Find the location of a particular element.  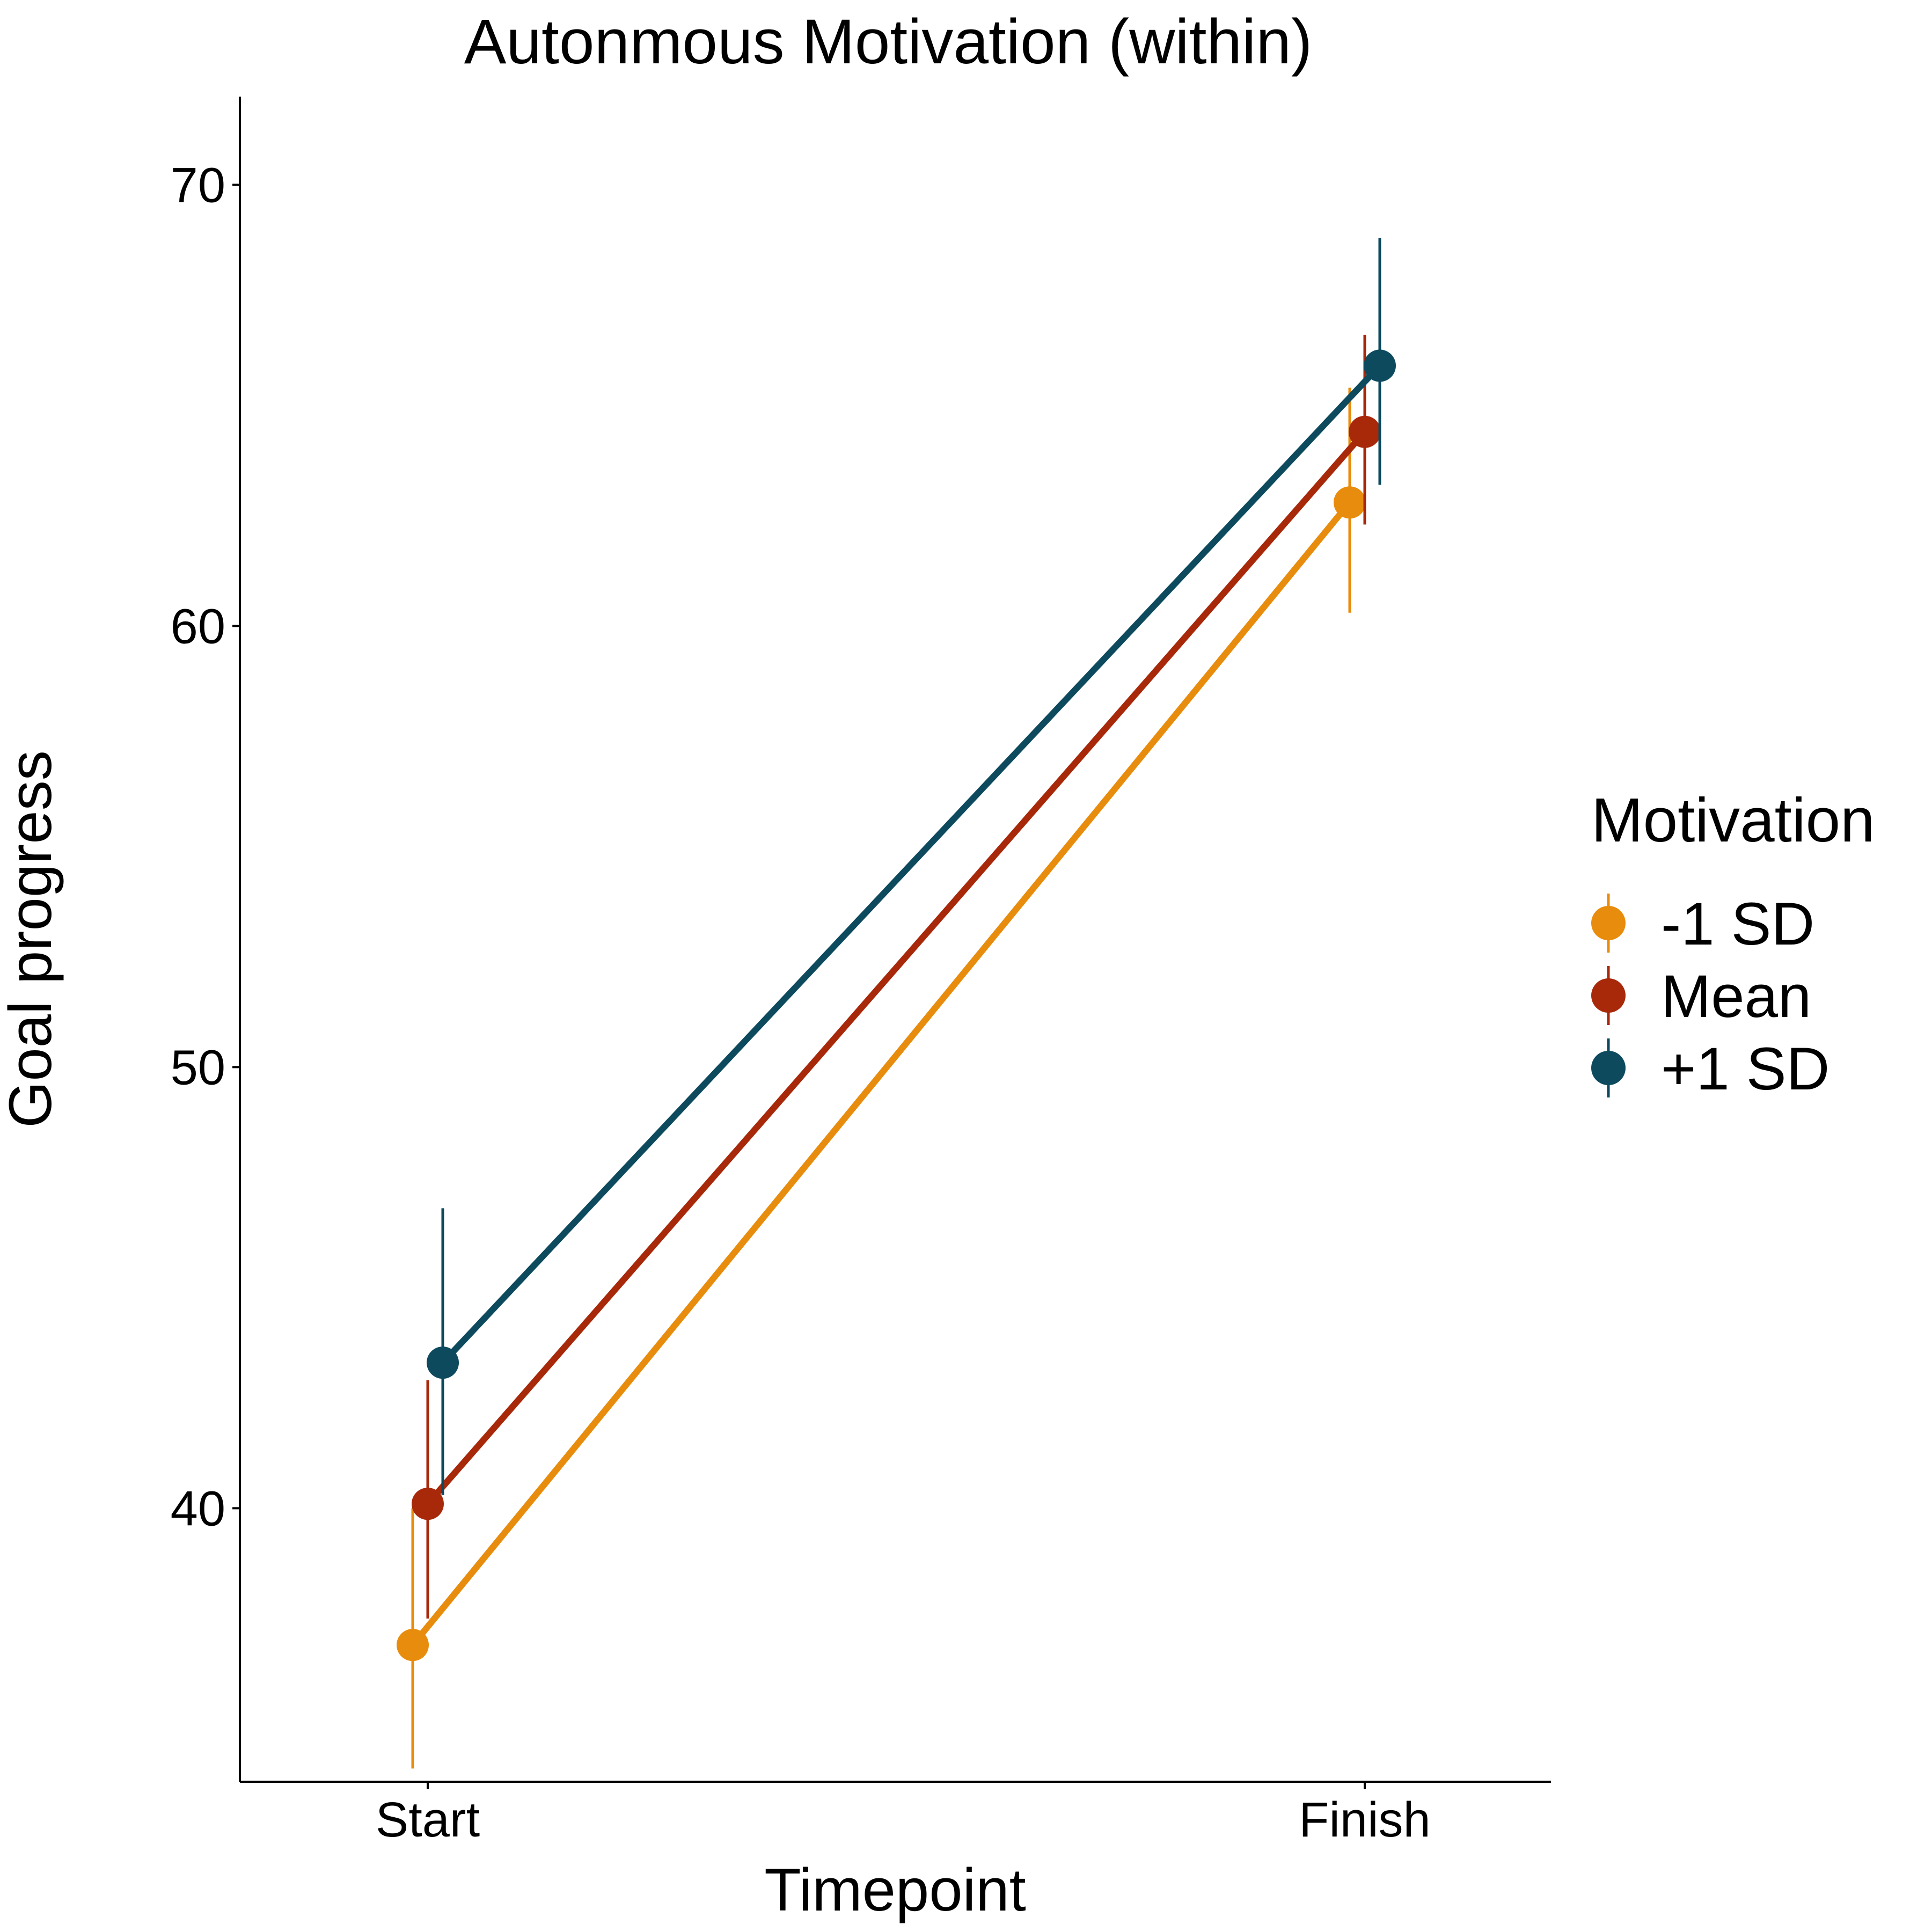

y-tick-label: 40 is located at coordinates (198, 1508).